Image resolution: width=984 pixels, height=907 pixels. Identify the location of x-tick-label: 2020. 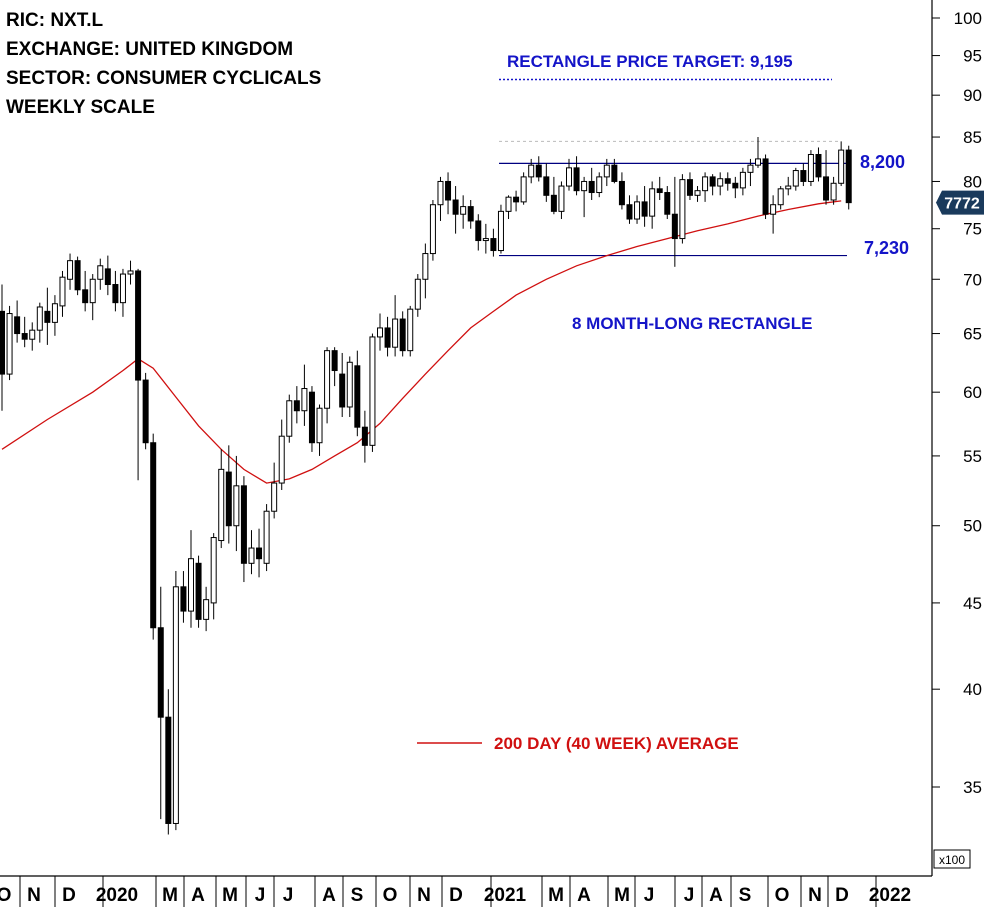
(117, 895).